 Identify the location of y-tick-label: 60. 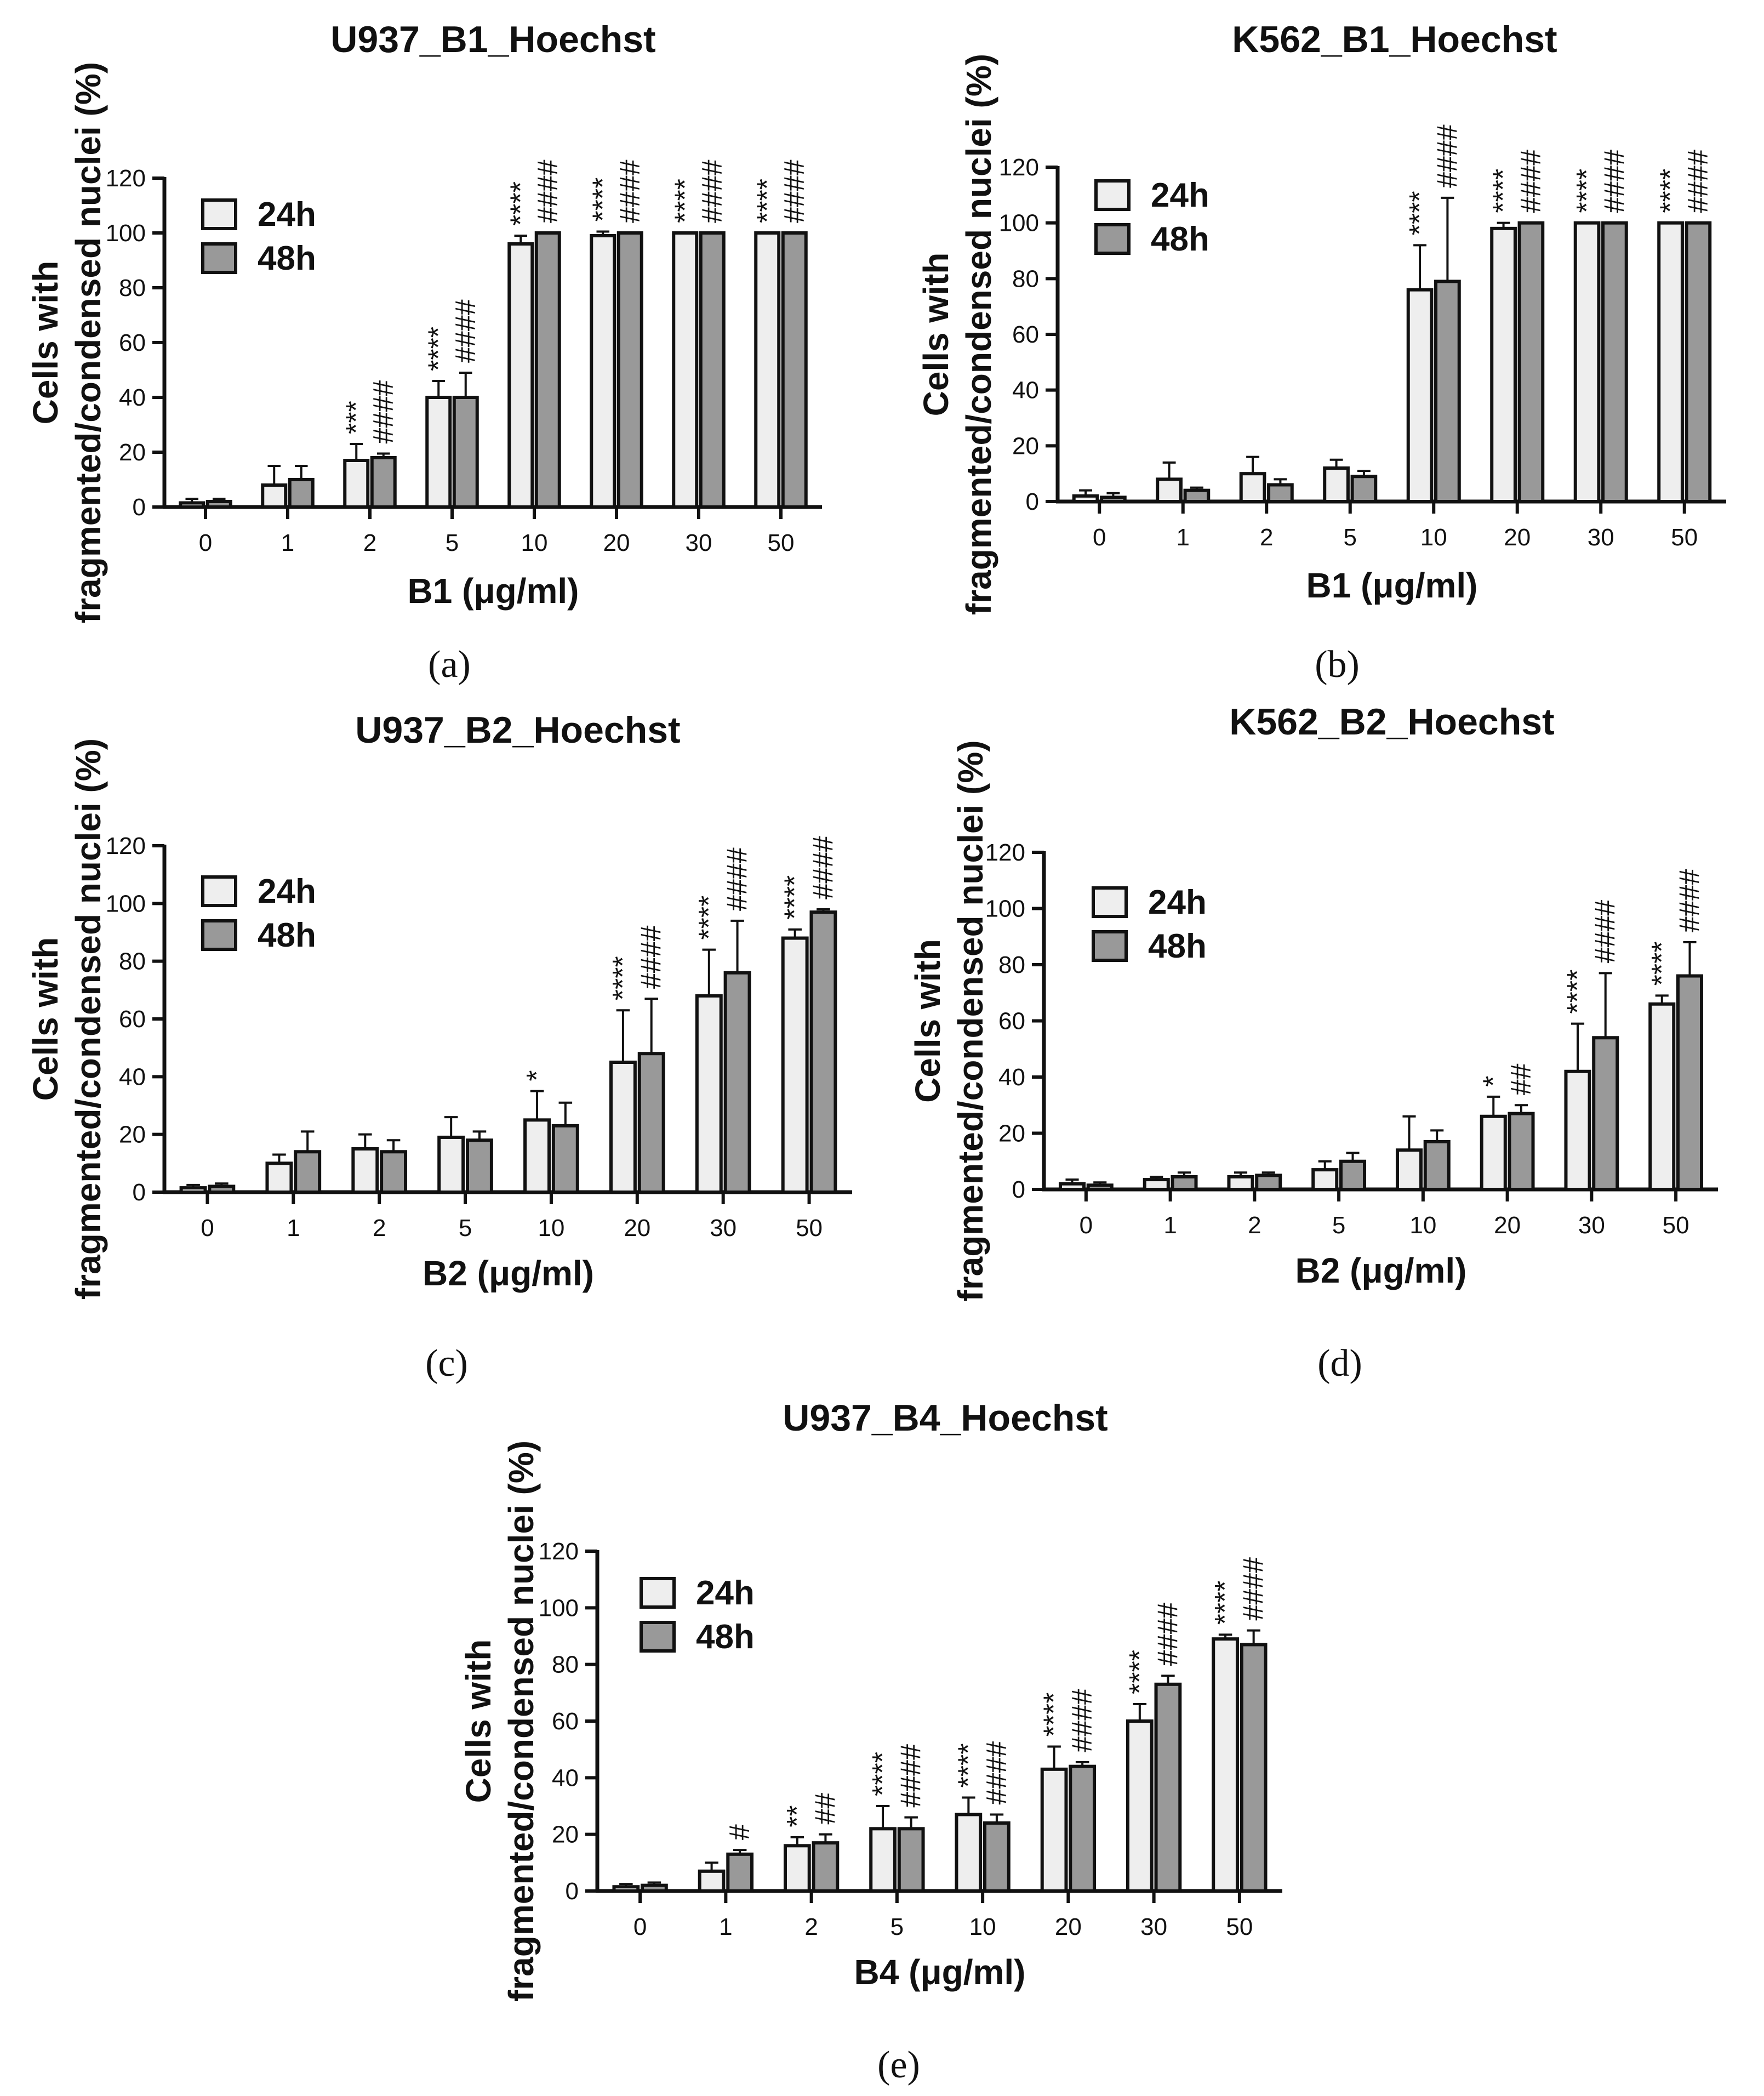
(133, 1019).